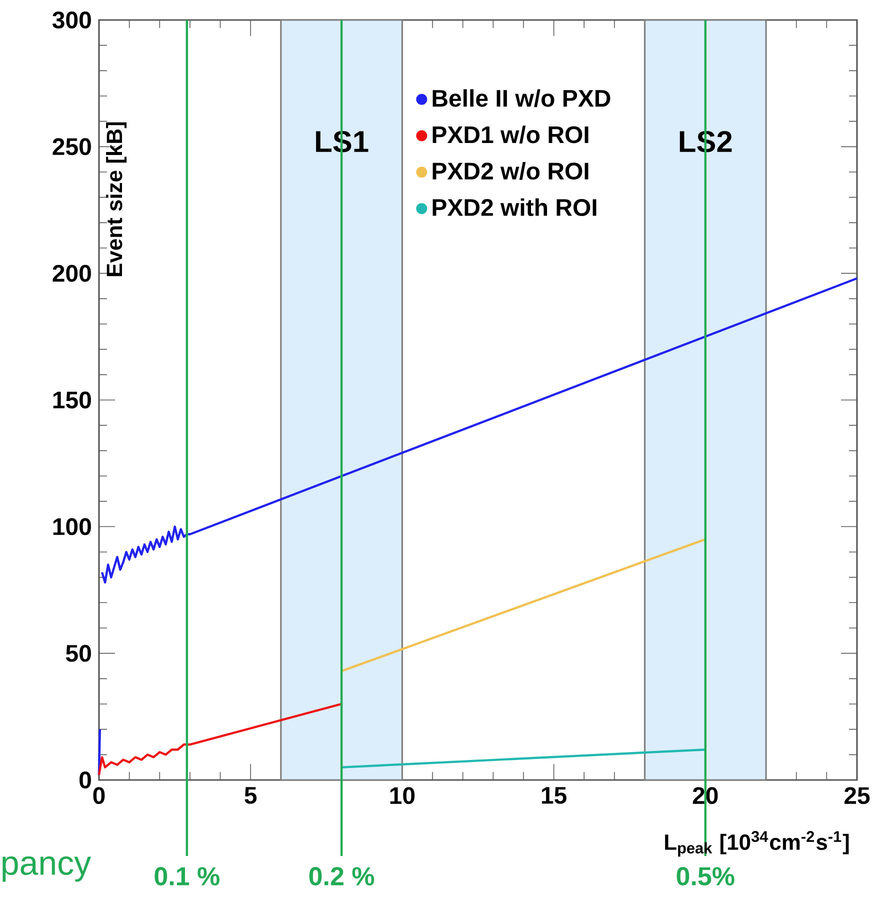 Image resolution: width=873 pixels, height=900 pixels. What do you see at coordinates (341, 876) in the screenshot?
I see `text: 0.2 %` at bounding box center [341, 876].